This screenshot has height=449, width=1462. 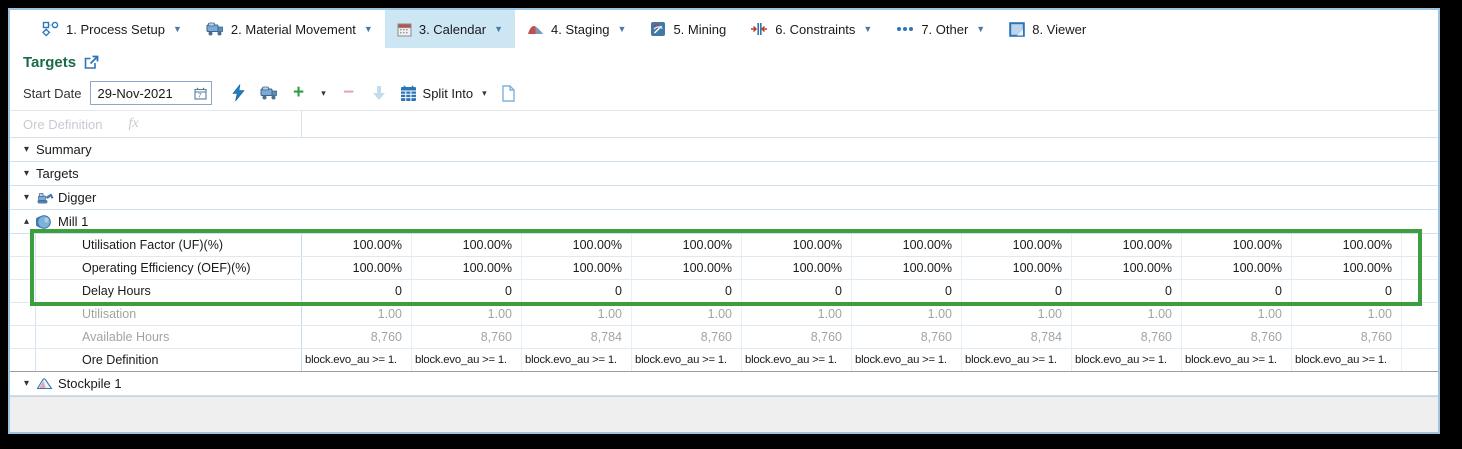 What do you see at coordinates (1127, 314) in the screenshot?
I see `grid-cell-utilisation-7: 1.00` at bounding box center [1127, 314].